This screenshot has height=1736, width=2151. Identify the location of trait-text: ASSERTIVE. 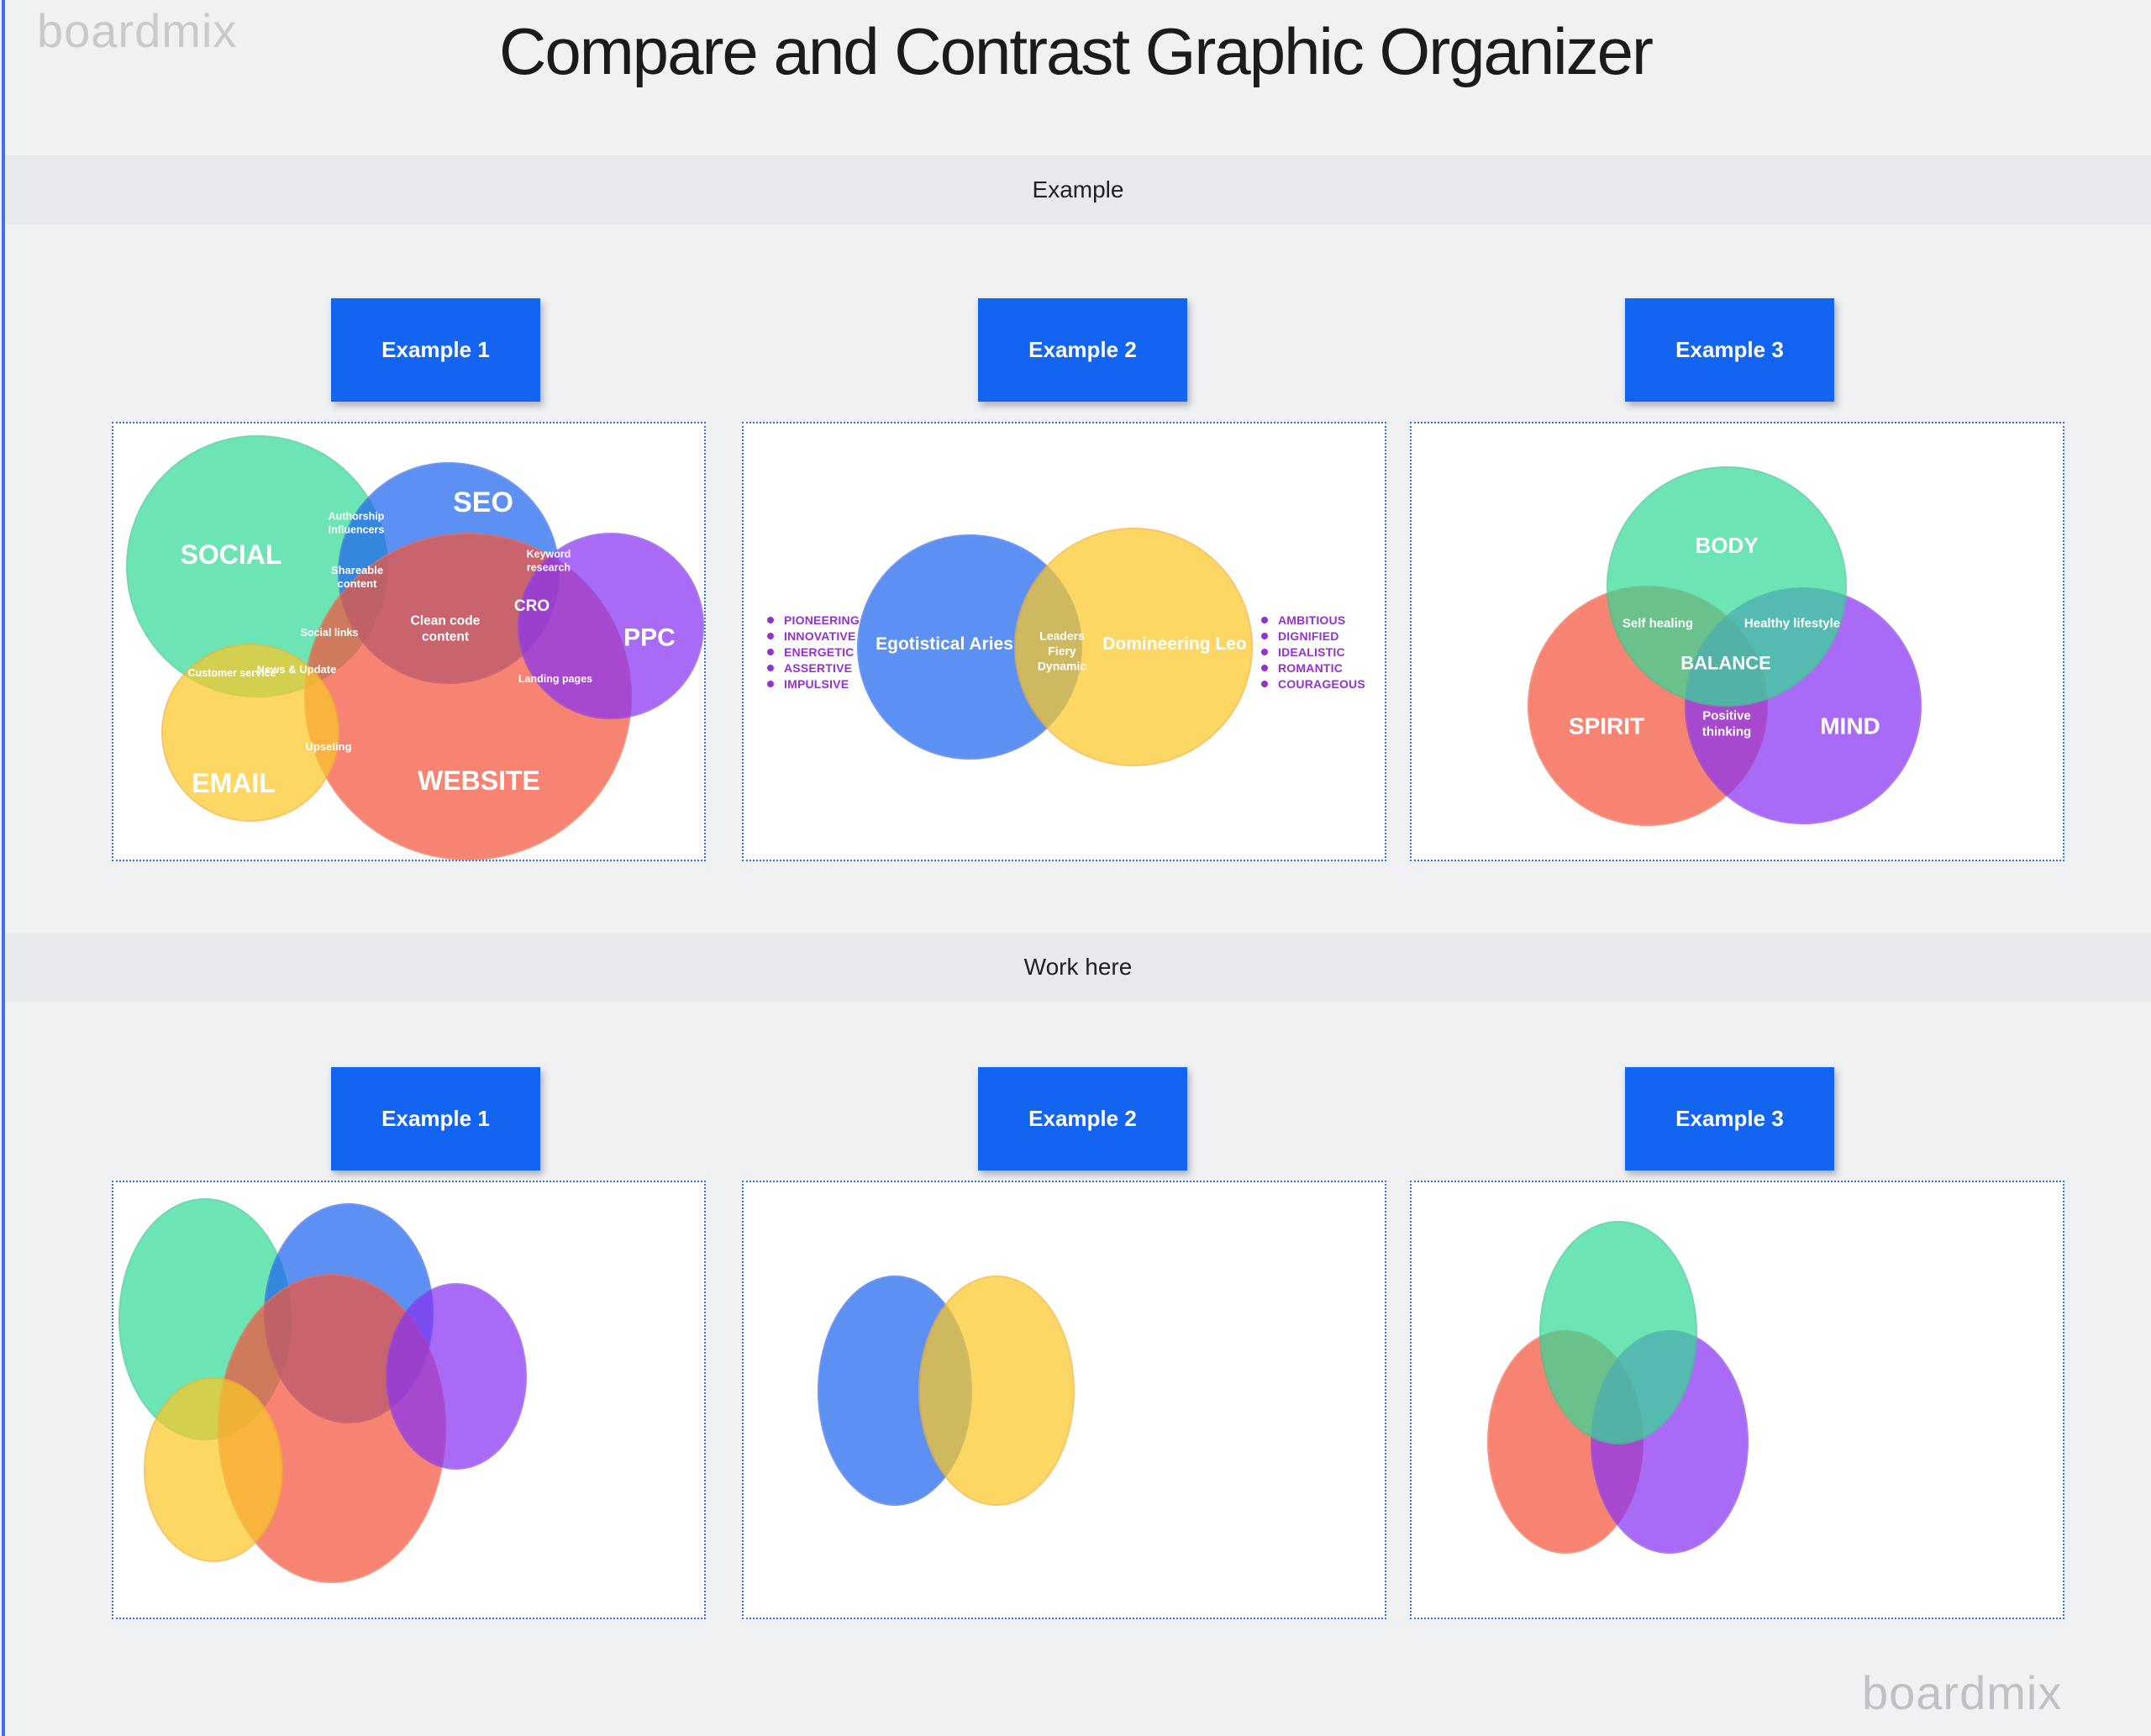
(819, 667).